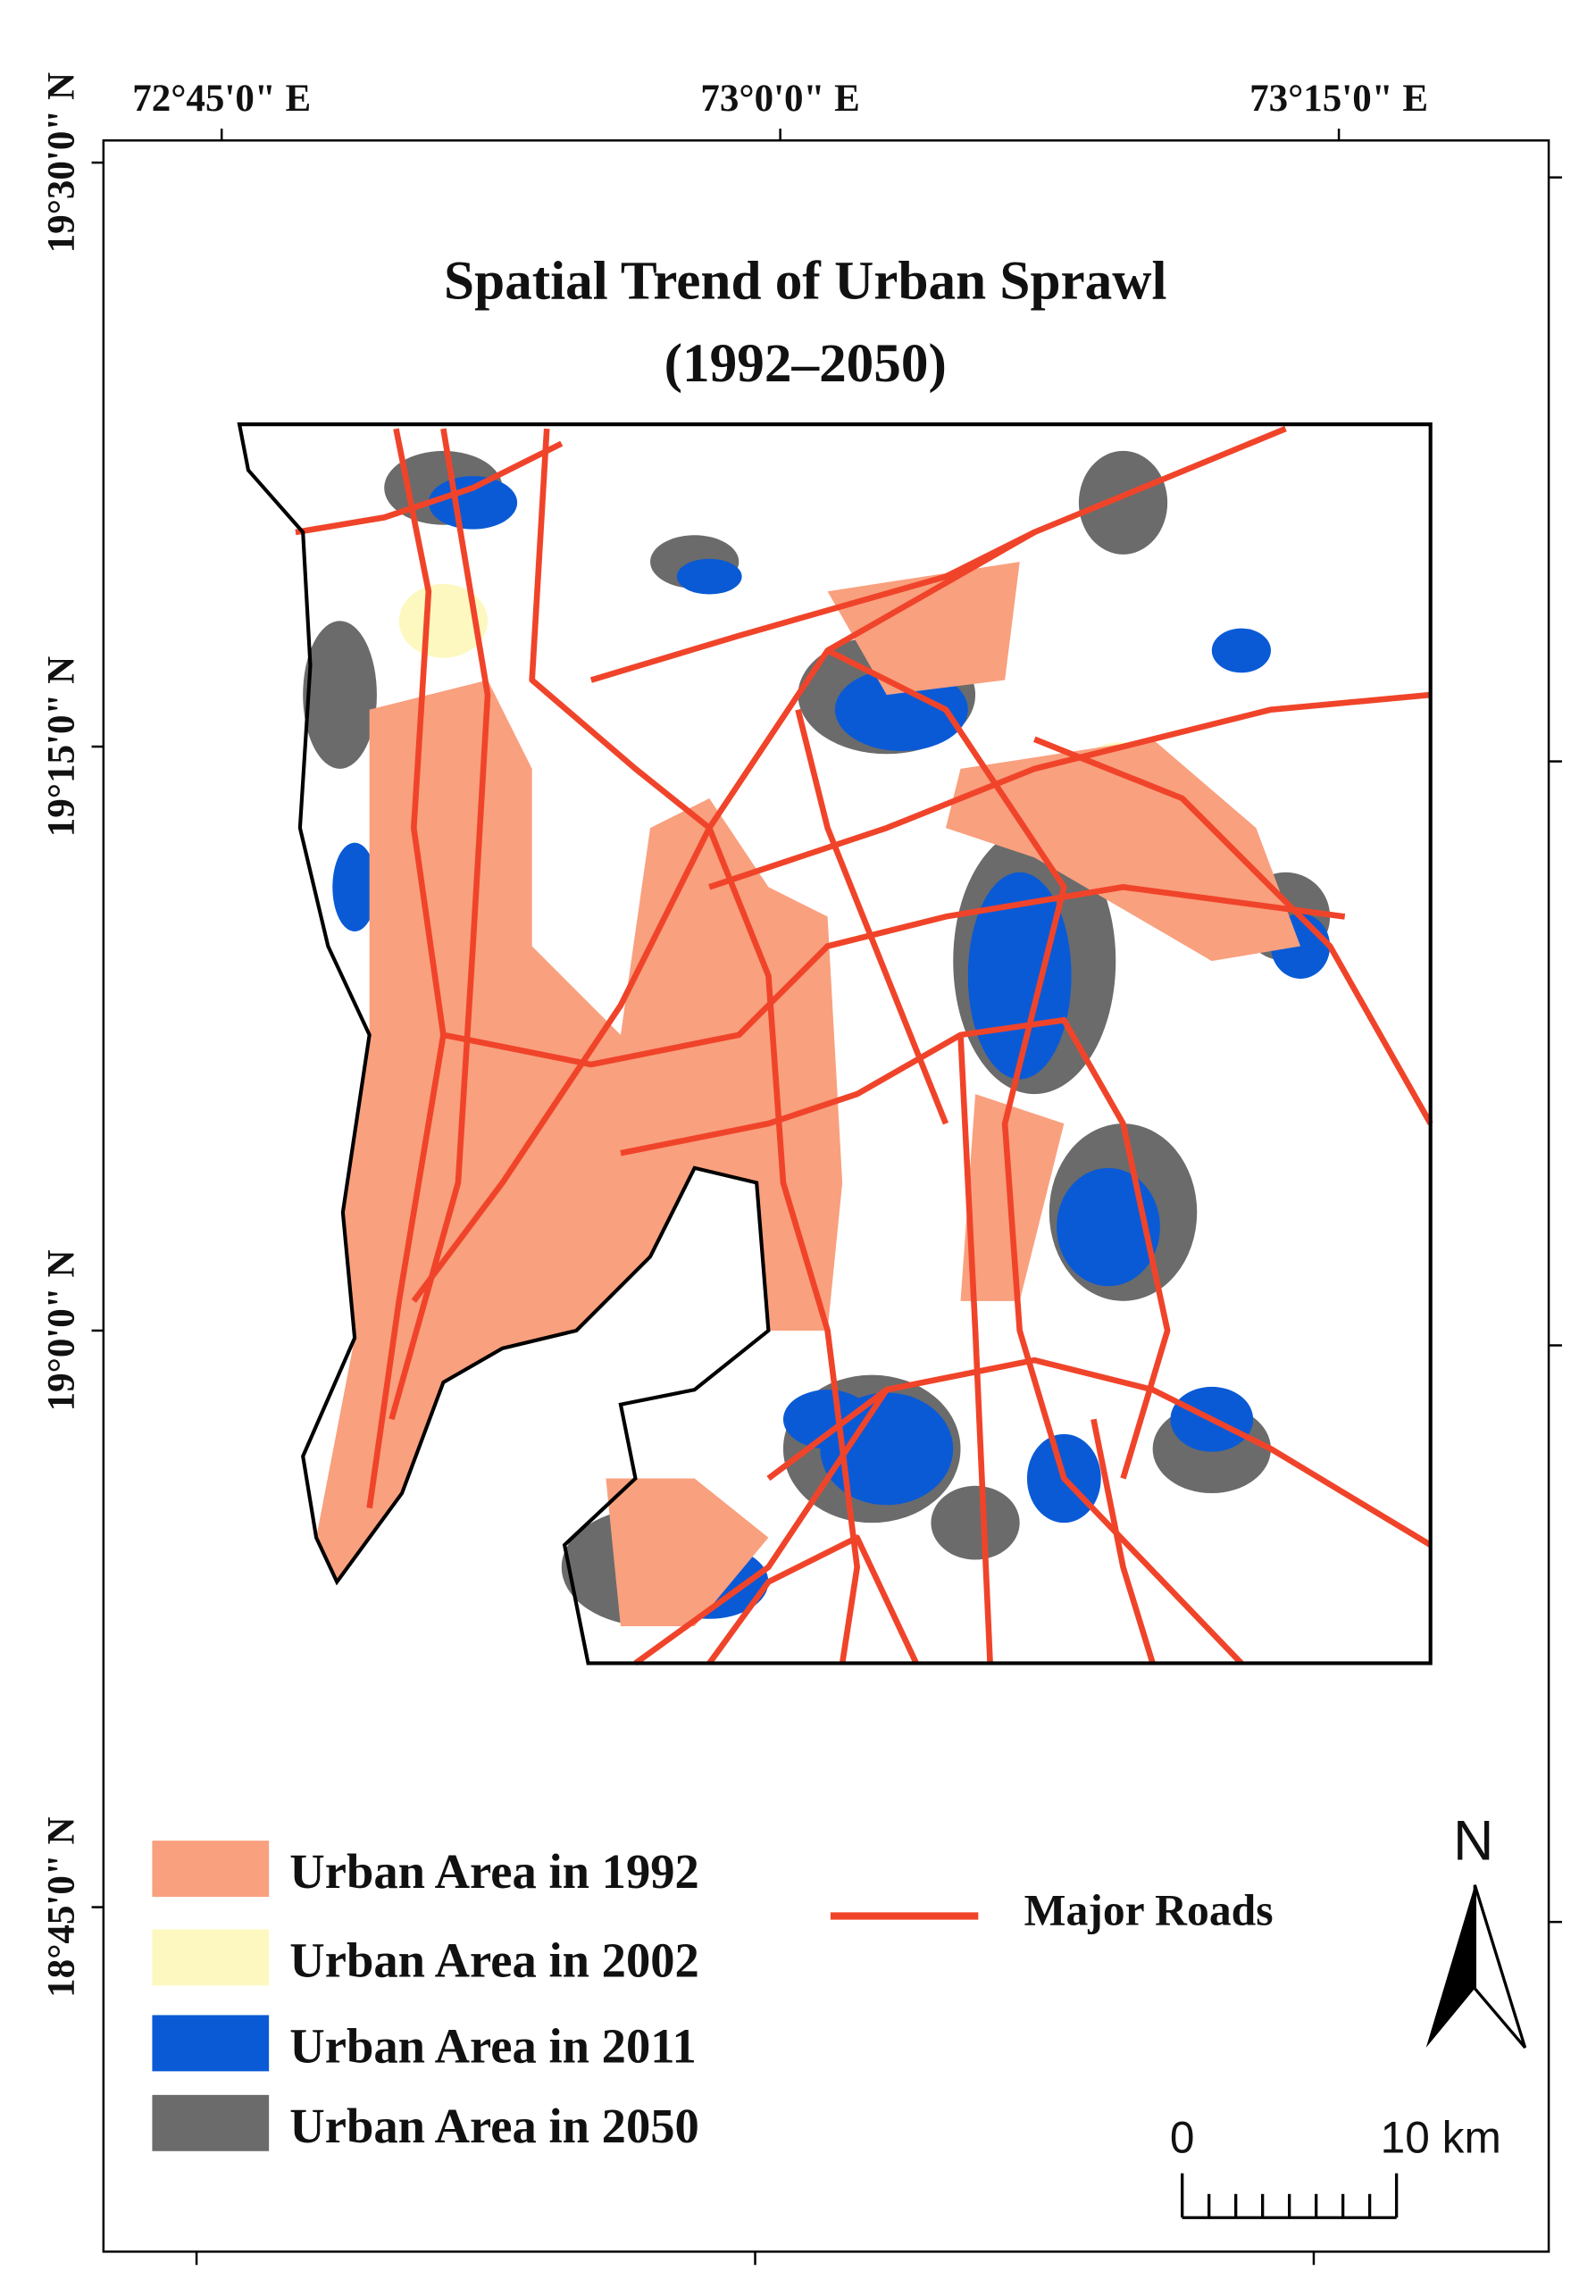  What do you see at coordinates (443, 620) in the screenshot?
I see `urban-2002` at bounding box center [443, 620].